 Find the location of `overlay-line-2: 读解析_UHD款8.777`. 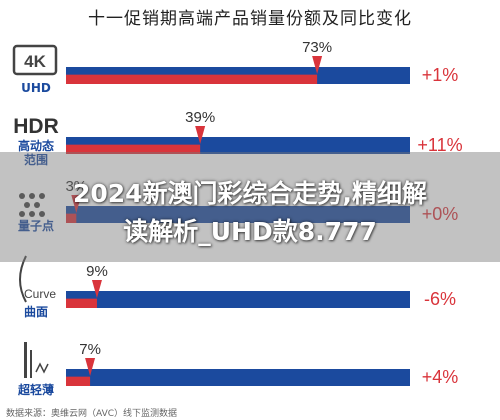

overlay-line-2: 读解析_UHD款8.777 is located at coordinates (250, 231).